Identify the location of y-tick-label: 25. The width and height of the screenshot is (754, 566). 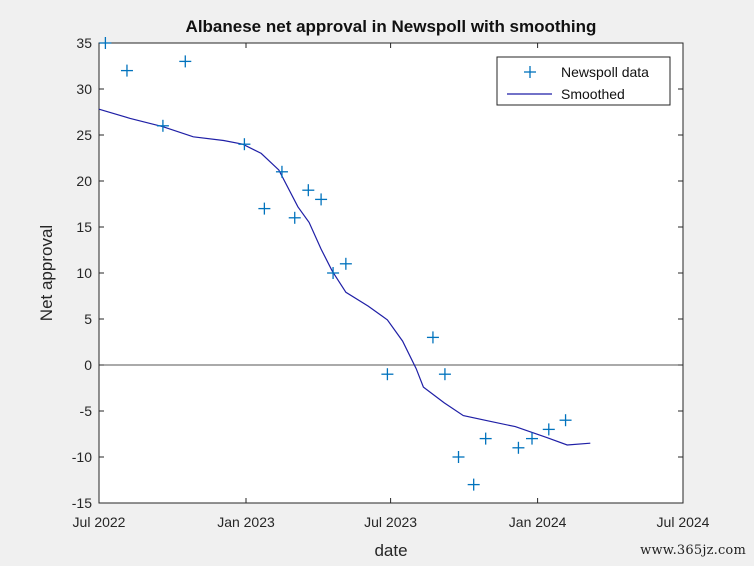
(84, 135).